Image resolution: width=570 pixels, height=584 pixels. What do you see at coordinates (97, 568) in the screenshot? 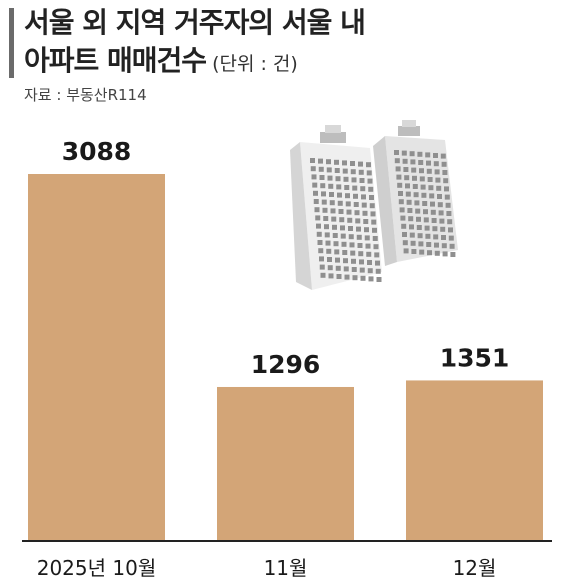
I see `category-label-1: 2025년 10월` at bounding box center [97, 568].